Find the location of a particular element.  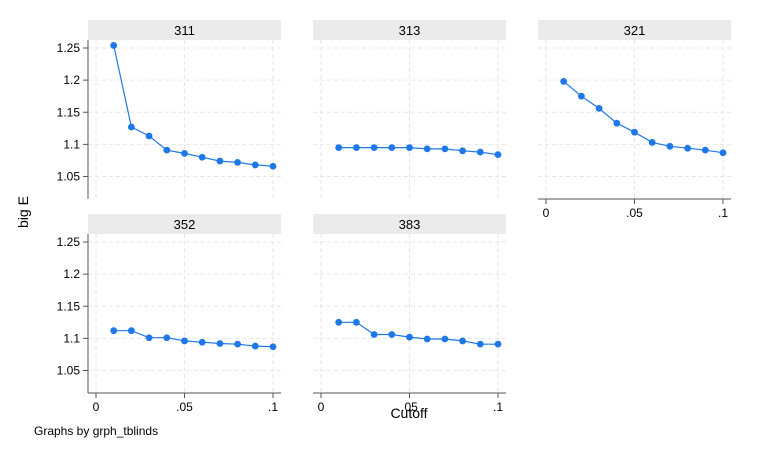

x-axis-title: Cutoff is located at coordinates (408, 413).